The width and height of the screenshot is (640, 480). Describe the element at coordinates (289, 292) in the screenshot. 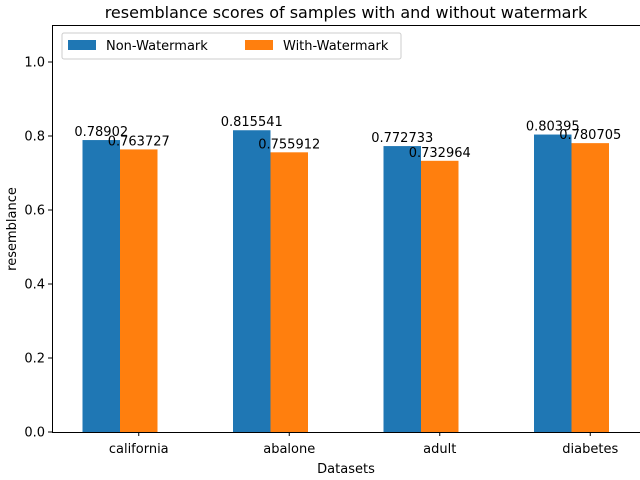

I see `bar-with-watermark-abalone` at that location.